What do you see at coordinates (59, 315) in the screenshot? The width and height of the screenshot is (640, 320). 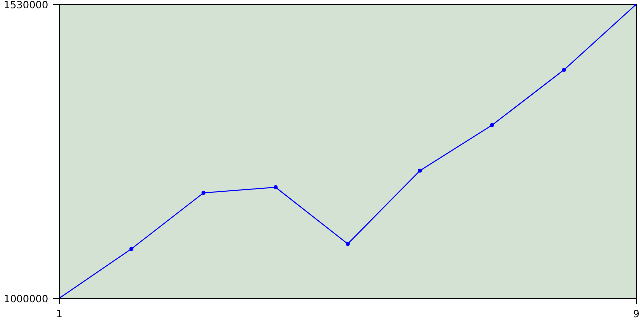 I see `x-tick-label: 1` at bounding box center [59, 315].